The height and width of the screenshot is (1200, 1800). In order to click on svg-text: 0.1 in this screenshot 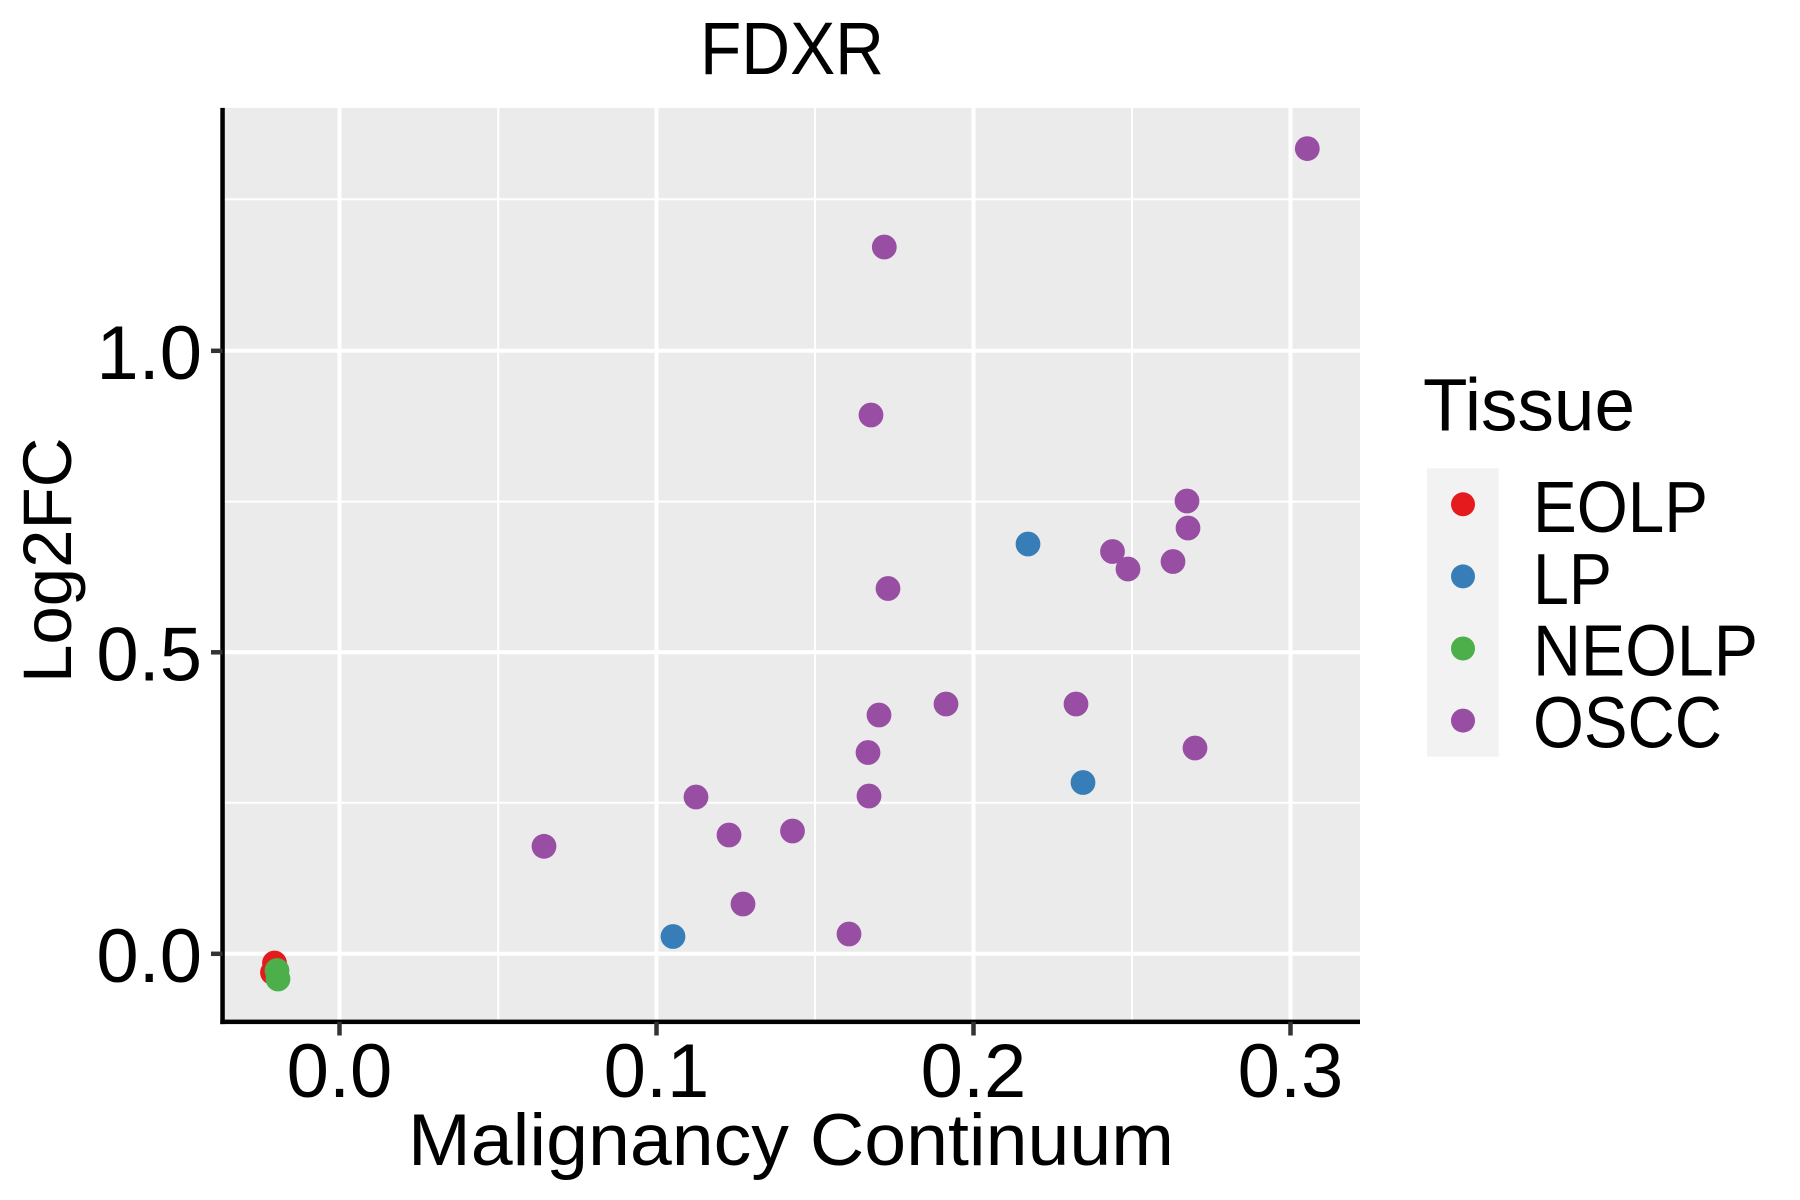, I will do `click(657, 1071)`.